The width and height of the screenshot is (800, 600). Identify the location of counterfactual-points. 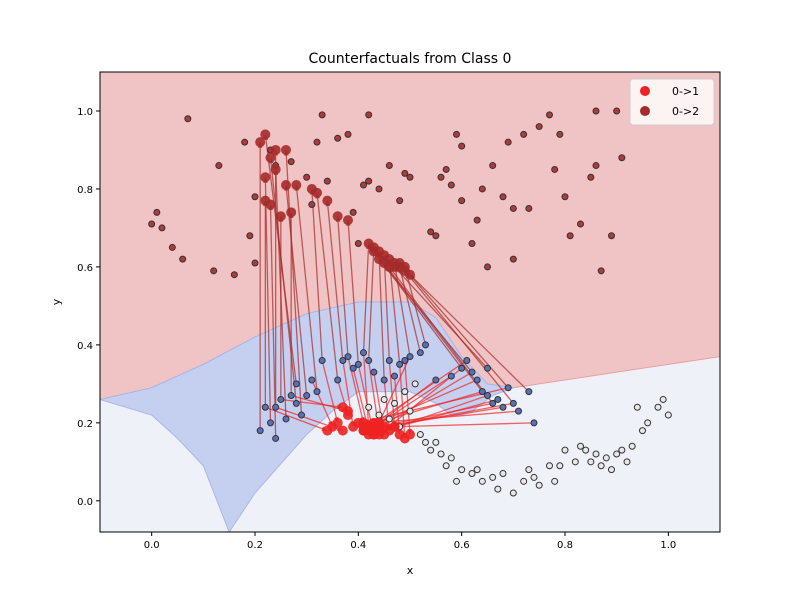
(335, 286).